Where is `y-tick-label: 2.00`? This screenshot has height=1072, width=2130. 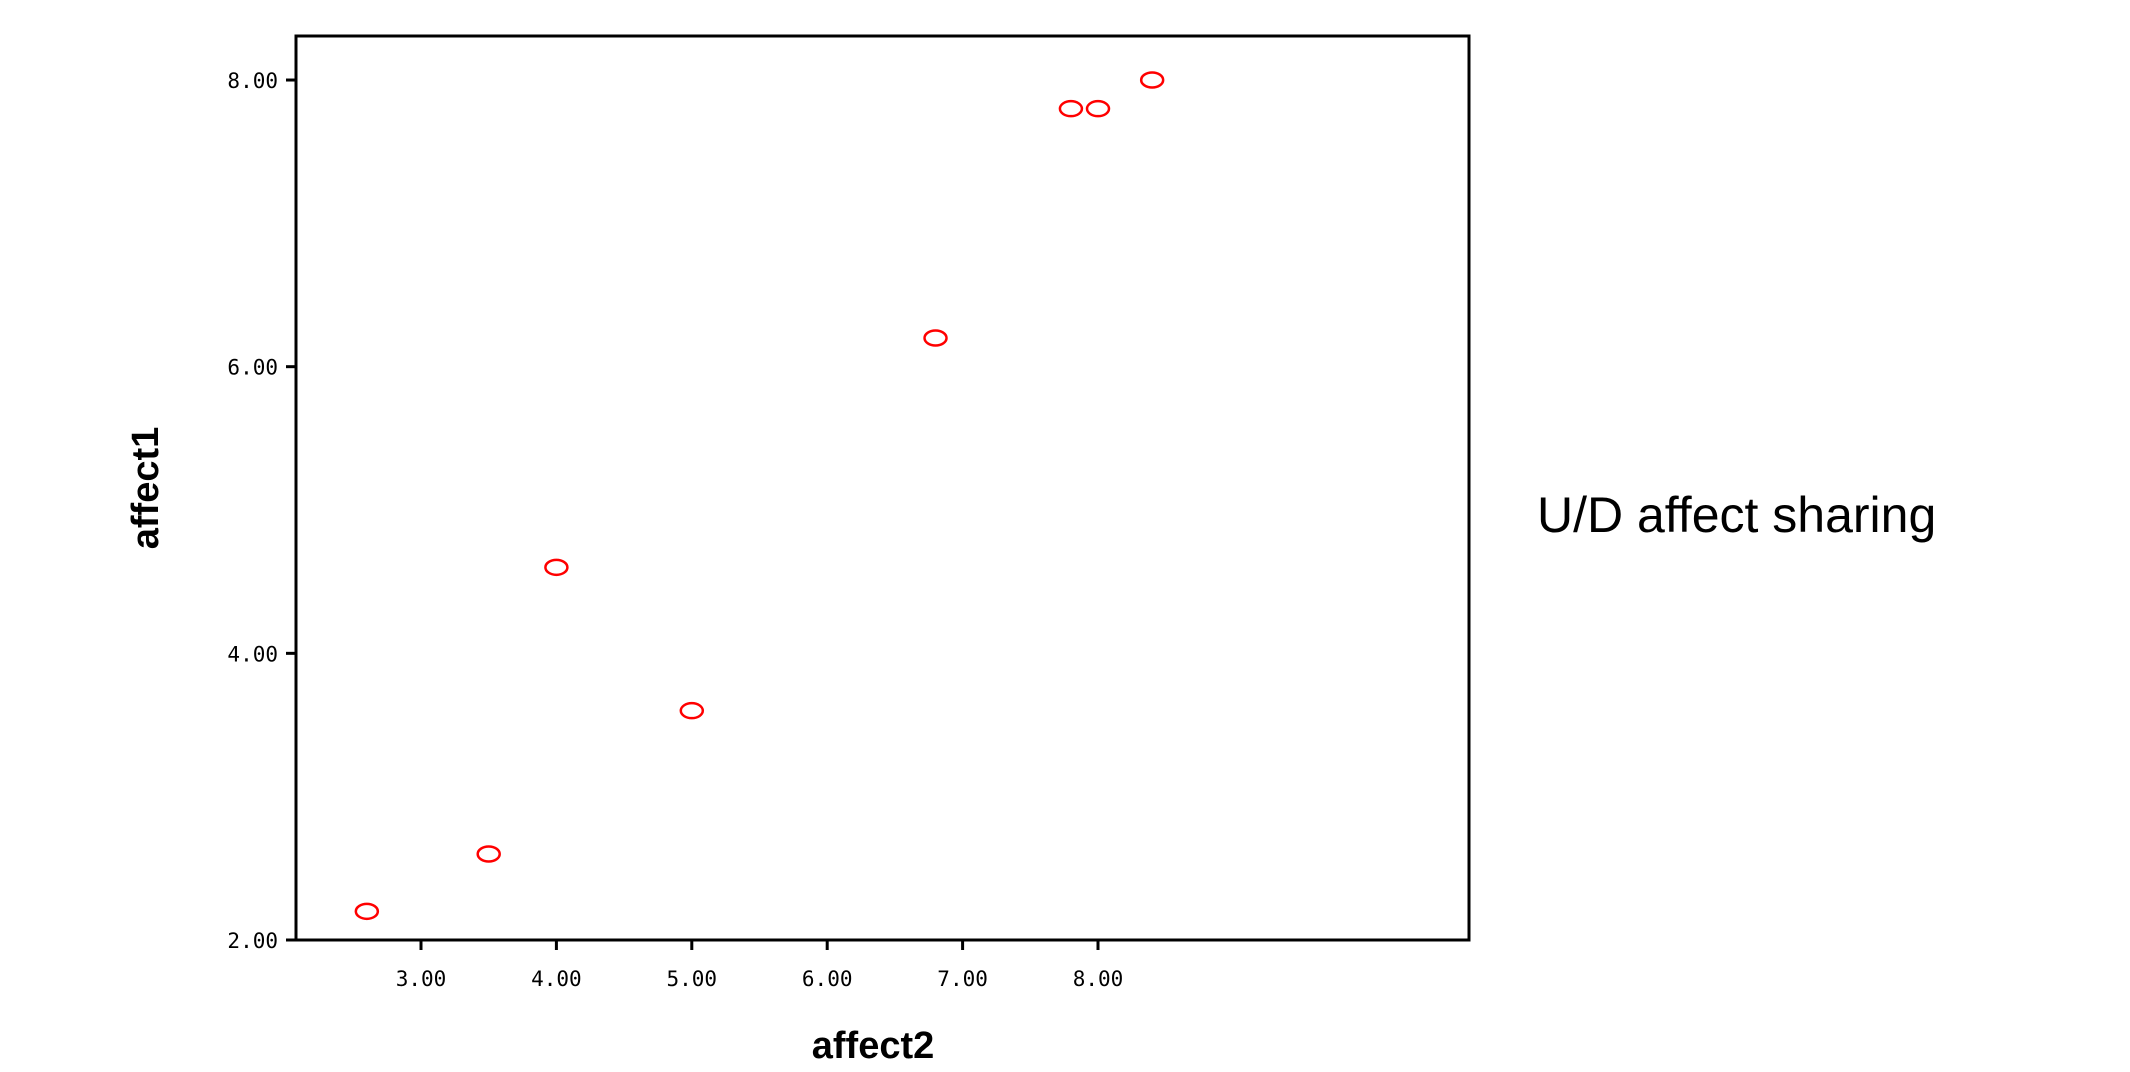
y-tick-label: 2.00 is located at coordinates (252, 941).